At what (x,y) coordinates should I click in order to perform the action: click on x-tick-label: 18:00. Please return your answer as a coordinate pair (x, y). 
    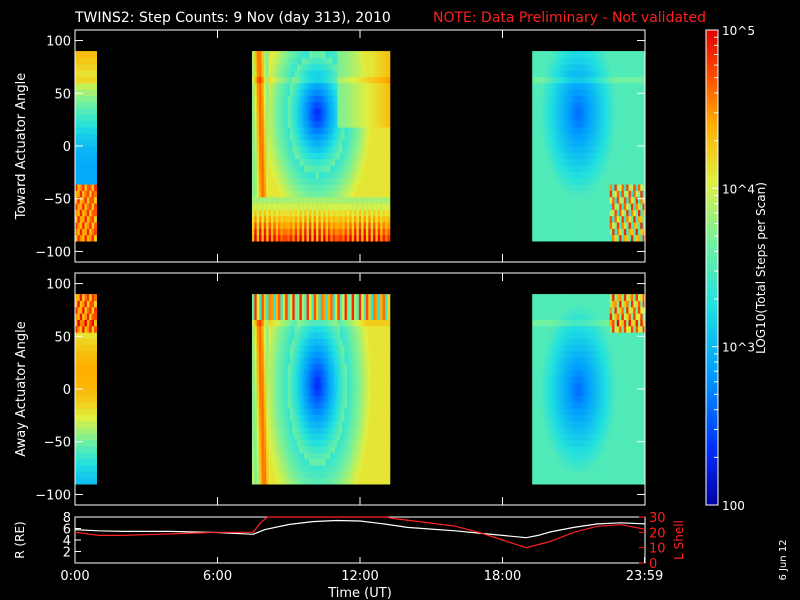
    Looking at the image, I should click on (502, 576).